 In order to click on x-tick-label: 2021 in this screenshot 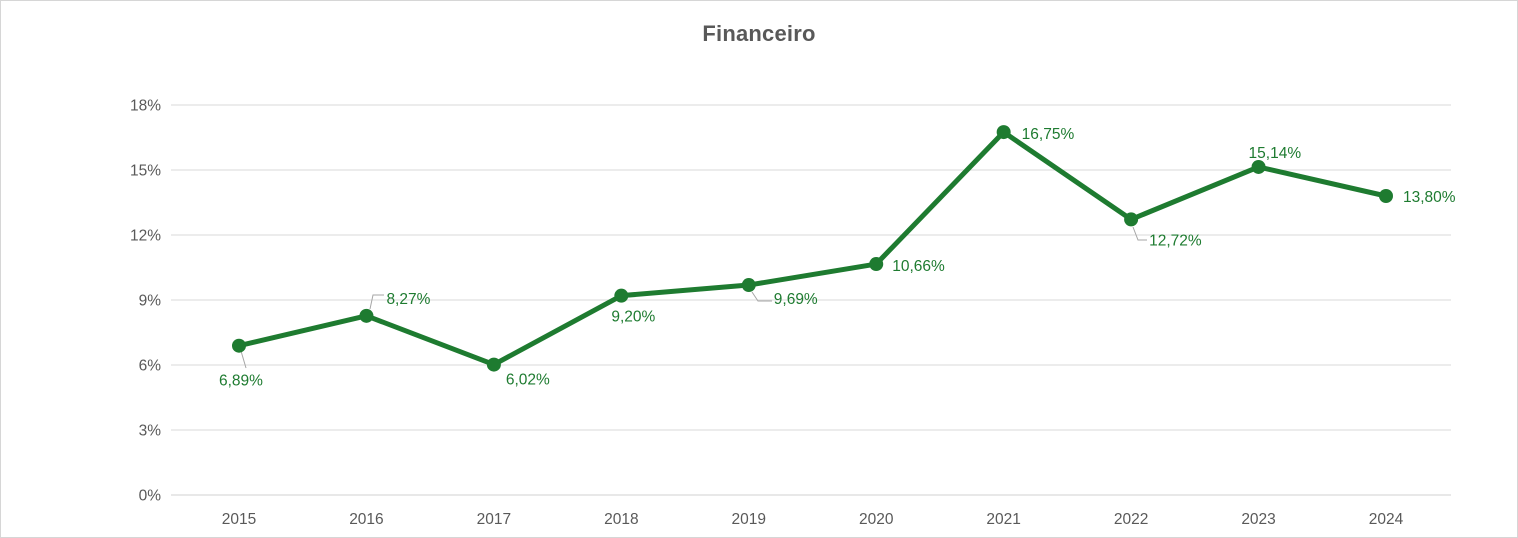, I will do `click(1003, 519)`.